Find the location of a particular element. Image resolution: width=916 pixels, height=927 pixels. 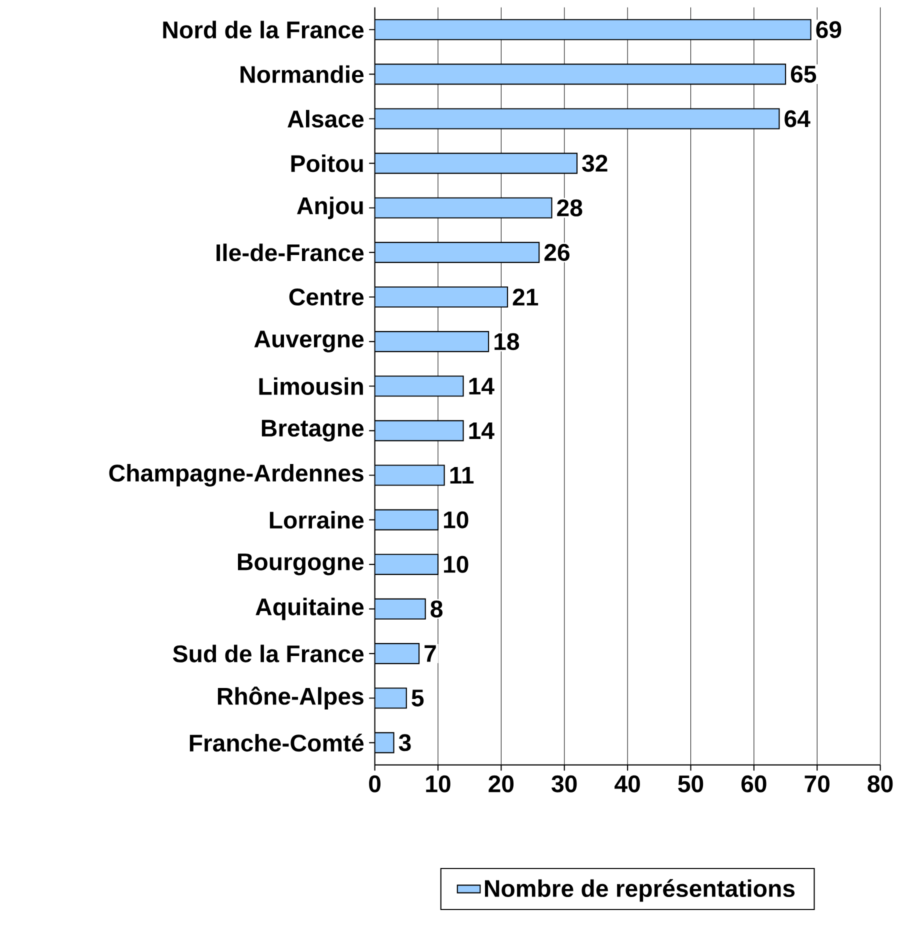

data-label: 11 is located at coordinates (462, 475).